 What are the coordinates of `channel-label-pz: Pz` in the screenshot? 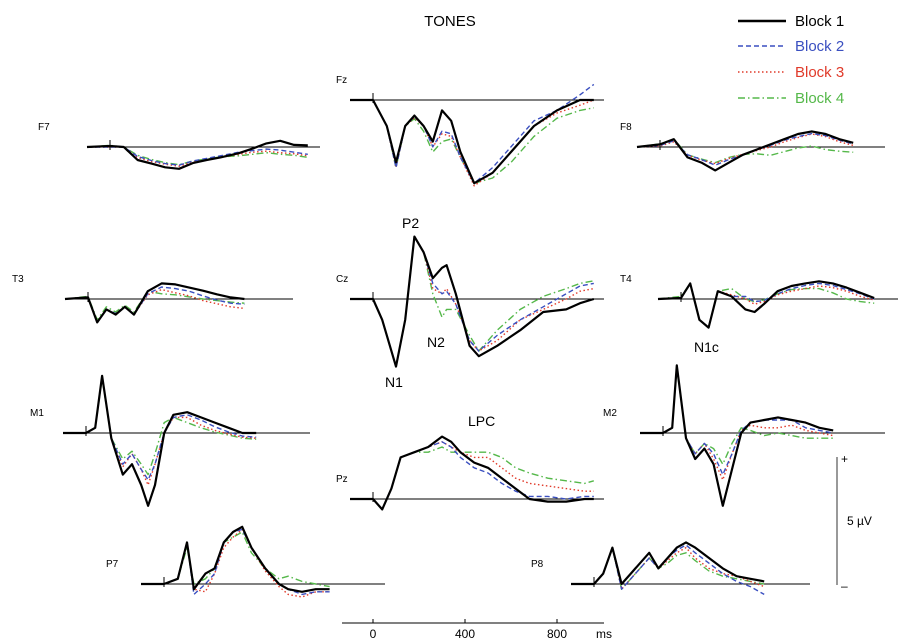 It's located at (342, 479).